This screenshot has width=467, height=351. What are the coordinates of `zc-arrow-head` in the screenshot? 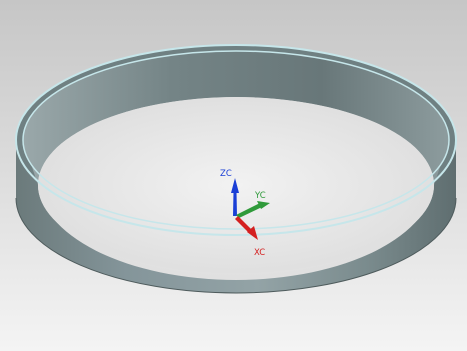 It's located at (235, 185).